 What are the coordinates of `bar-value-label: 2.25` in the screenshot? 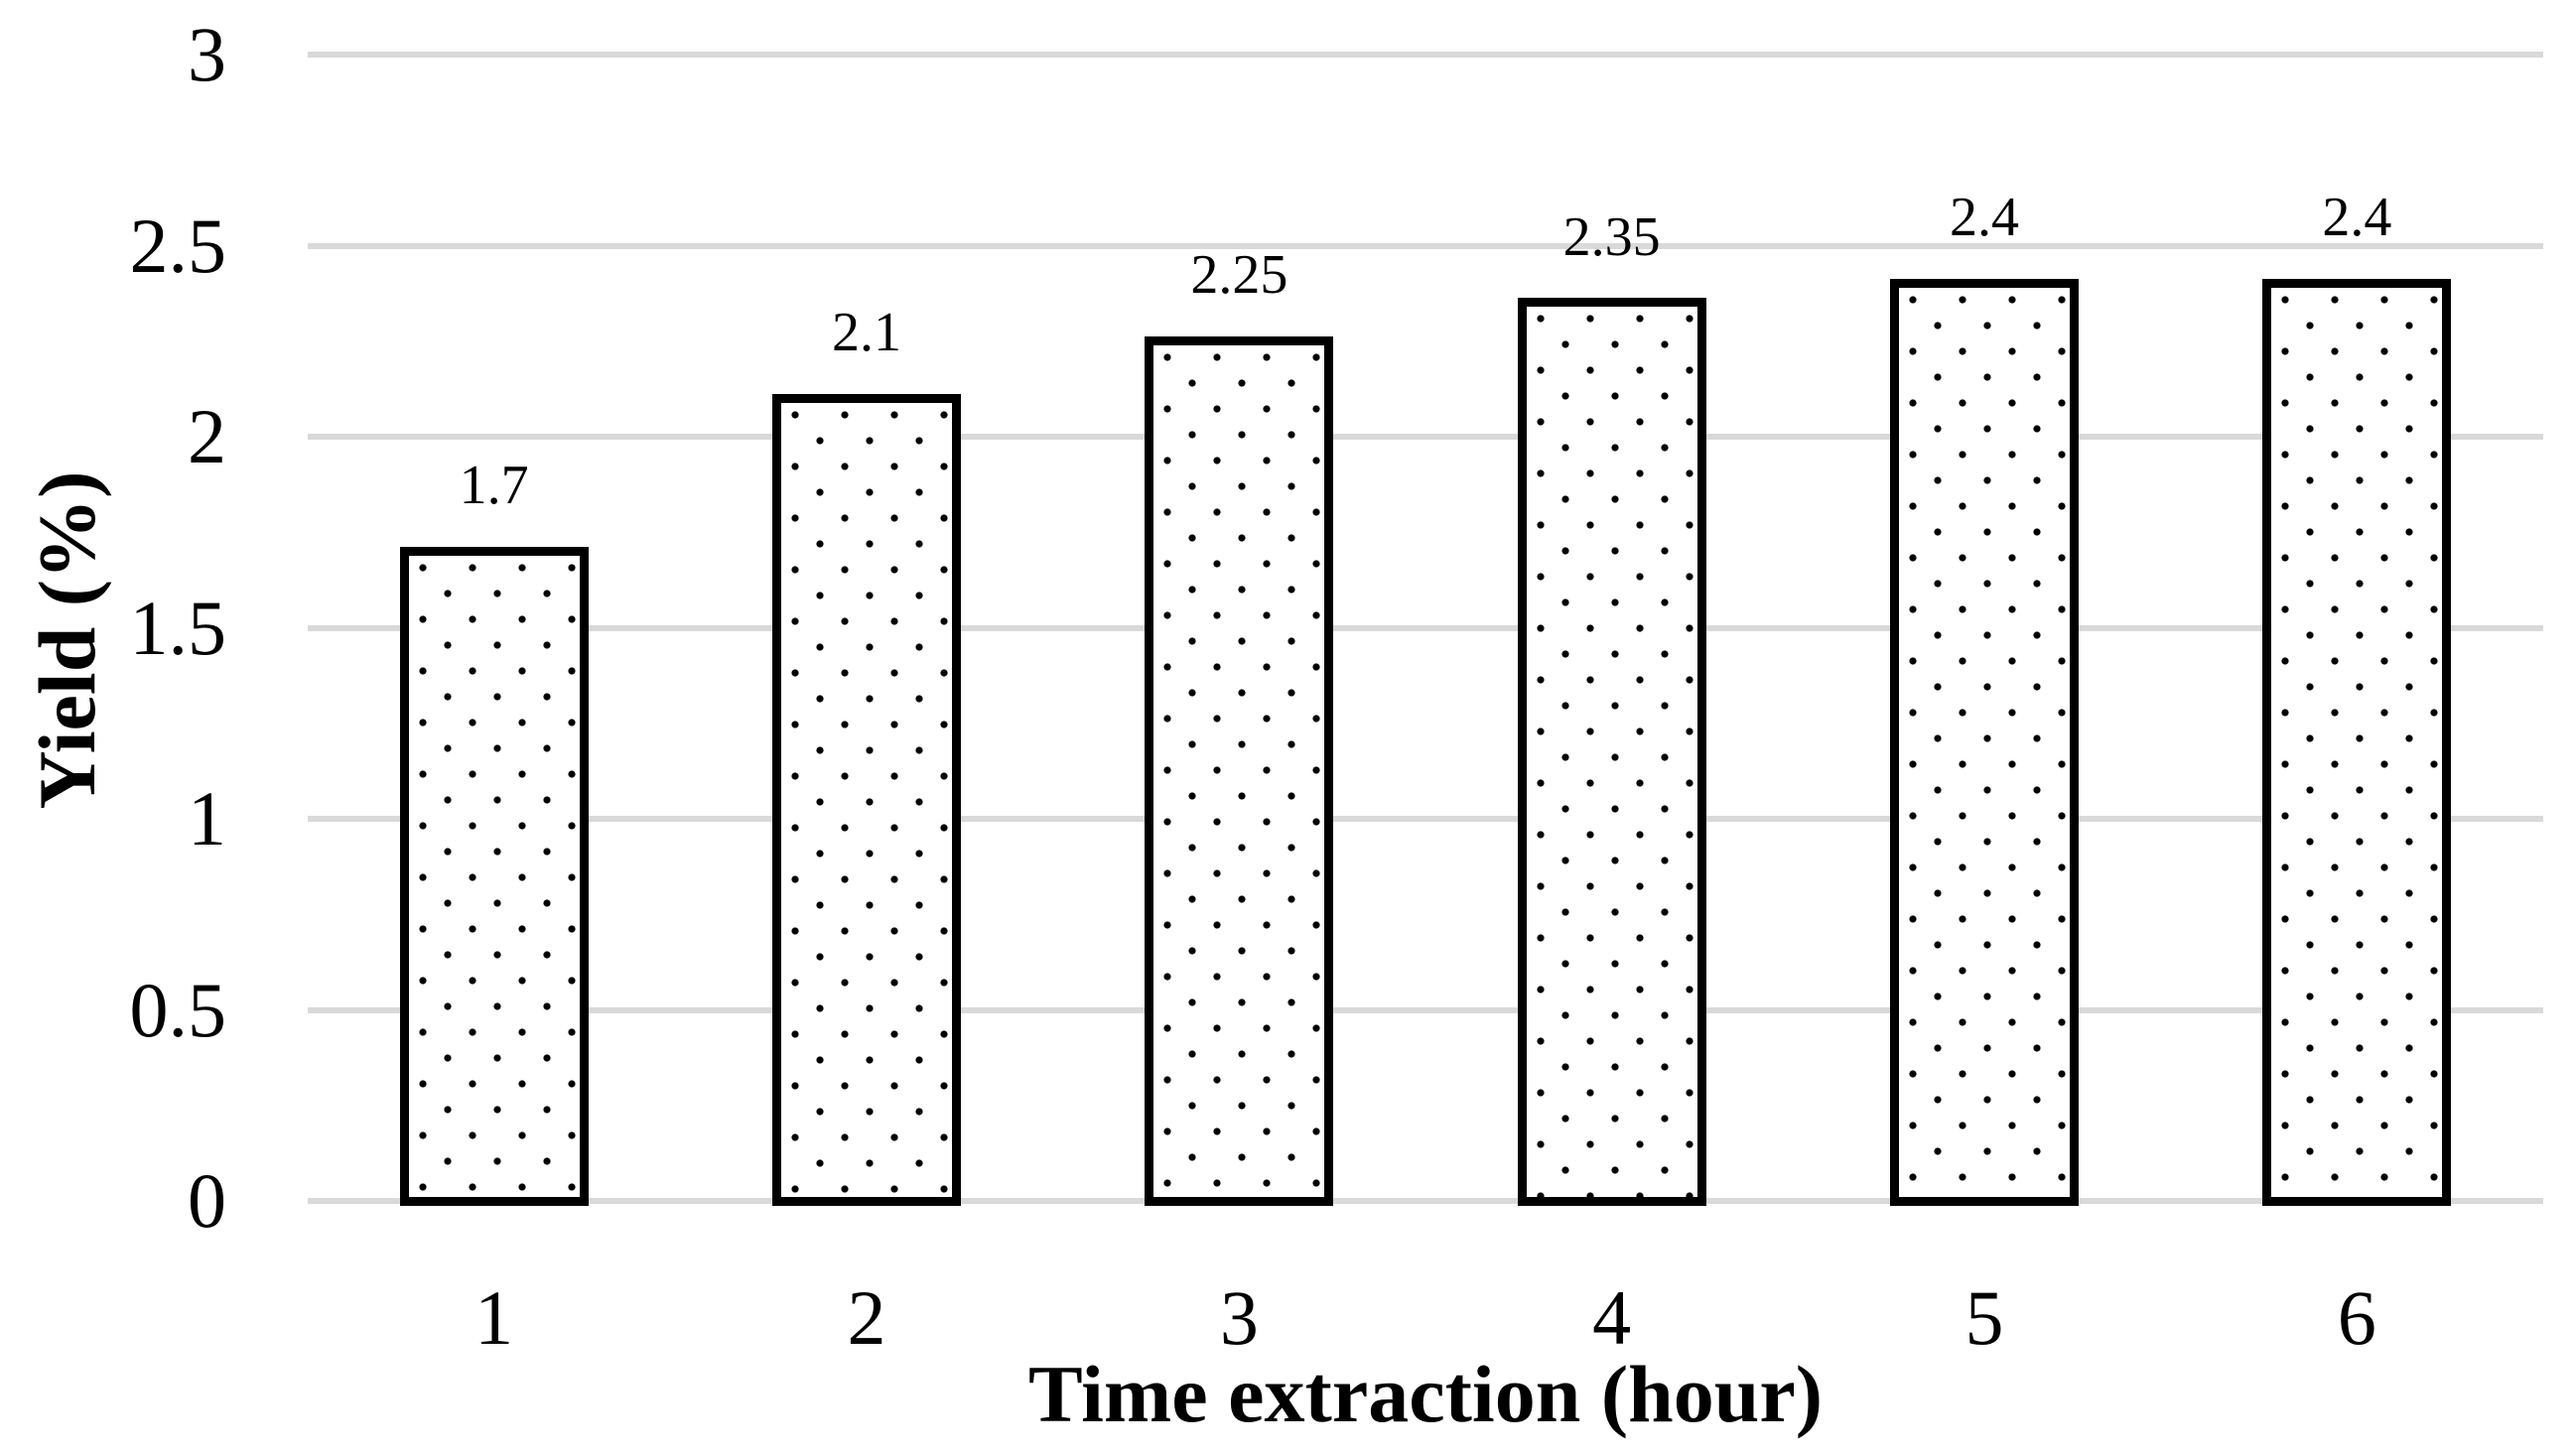 It's located at (1239, 275).